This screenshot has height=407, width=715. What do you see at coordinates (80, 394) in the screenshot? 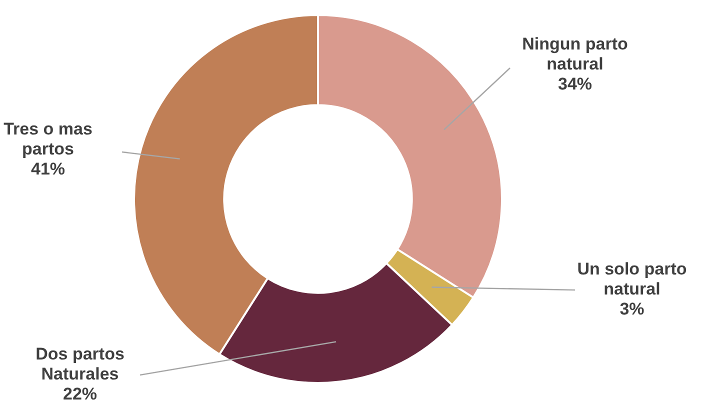
I see `data-label: 22%` at bounding box center [80, 394].